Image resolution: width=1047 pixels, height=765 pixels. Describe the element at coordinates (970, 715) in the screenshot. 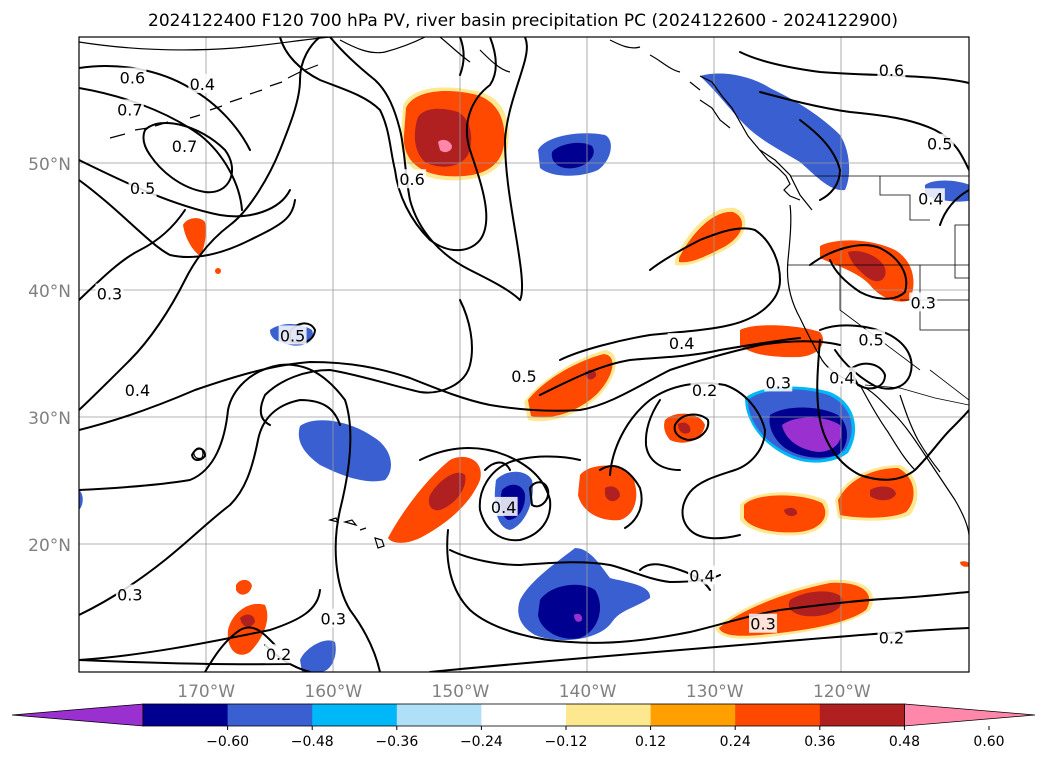

I see `colorbar-extend-max` at that location.